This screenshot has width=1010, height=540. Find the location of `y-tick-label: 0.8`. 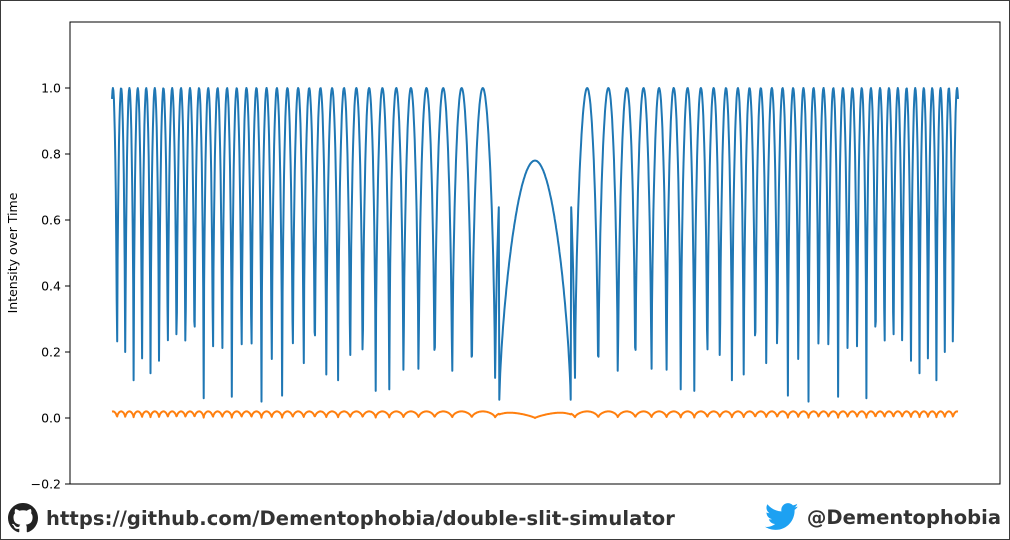

y-tick-label: 0.8 is located at coordinates (51, 154).